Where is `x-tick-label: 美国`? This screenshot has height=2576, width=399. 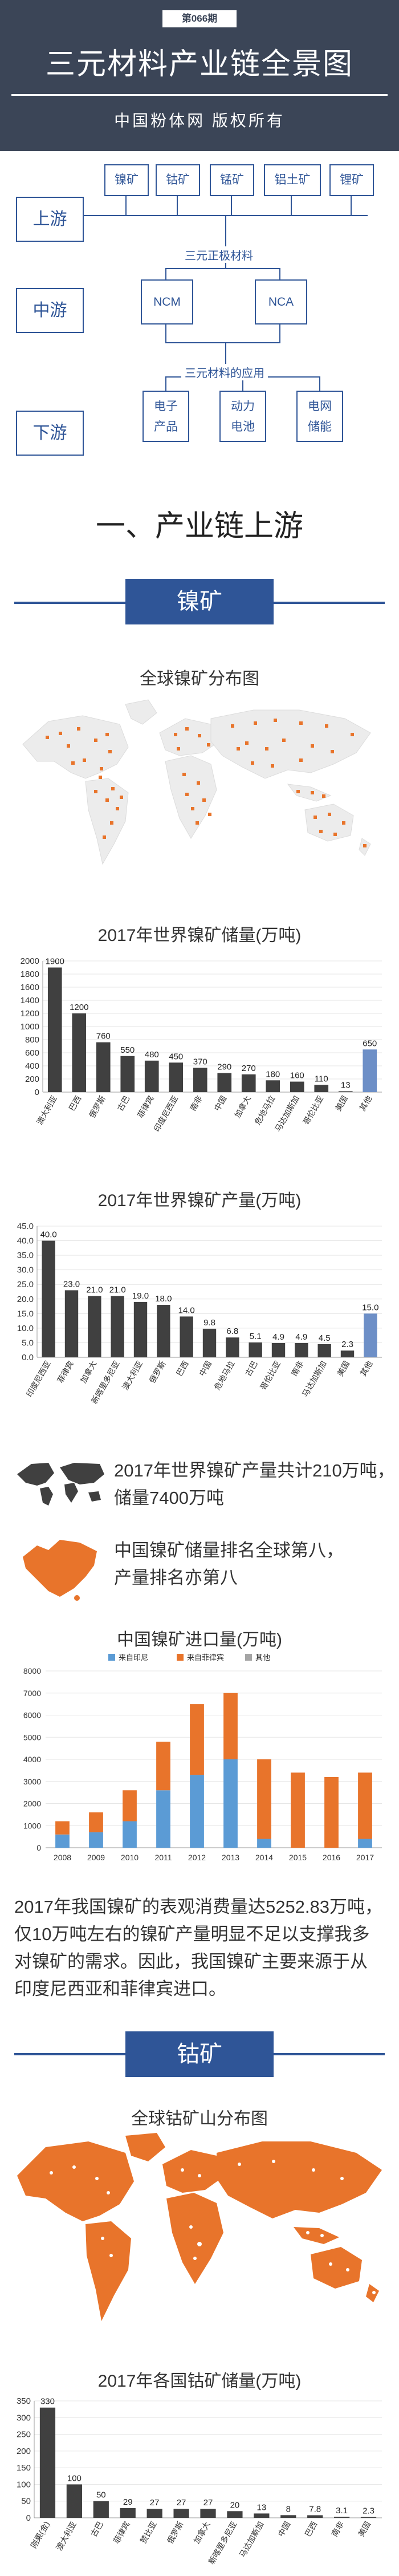
x-tick-label: 美国 is located at coordinates (343, 1369).